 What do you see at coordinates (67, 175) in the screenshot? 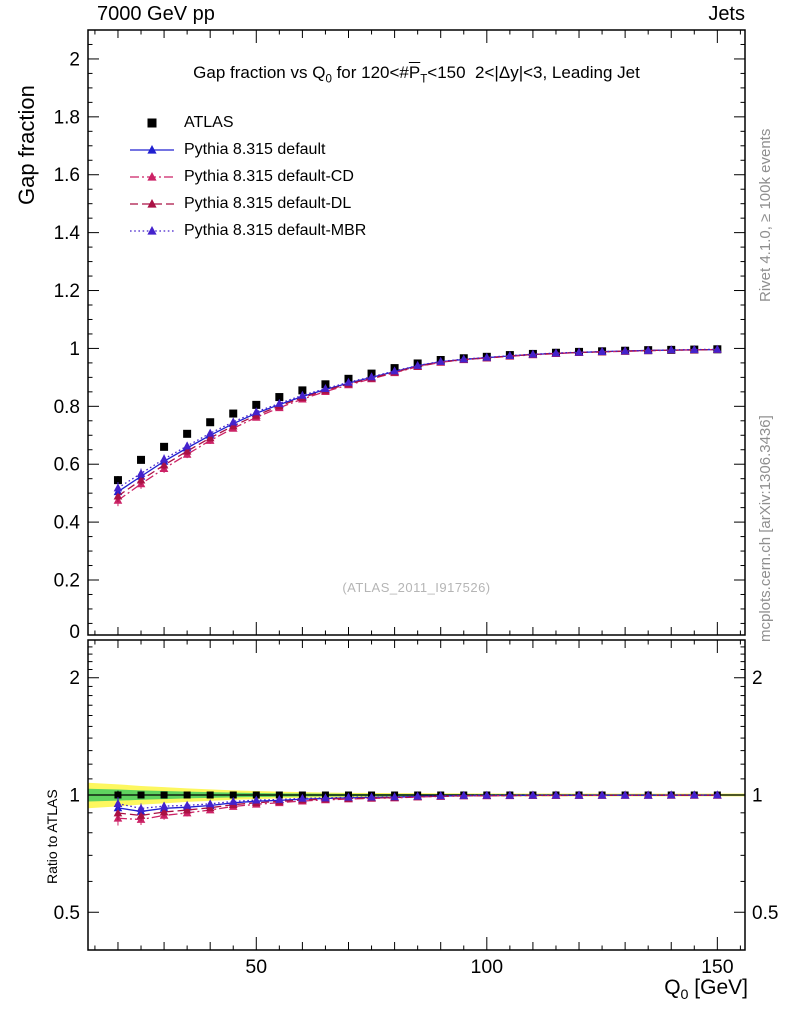
I see `svg-text: 1.6` at bounding box center [67, 175].